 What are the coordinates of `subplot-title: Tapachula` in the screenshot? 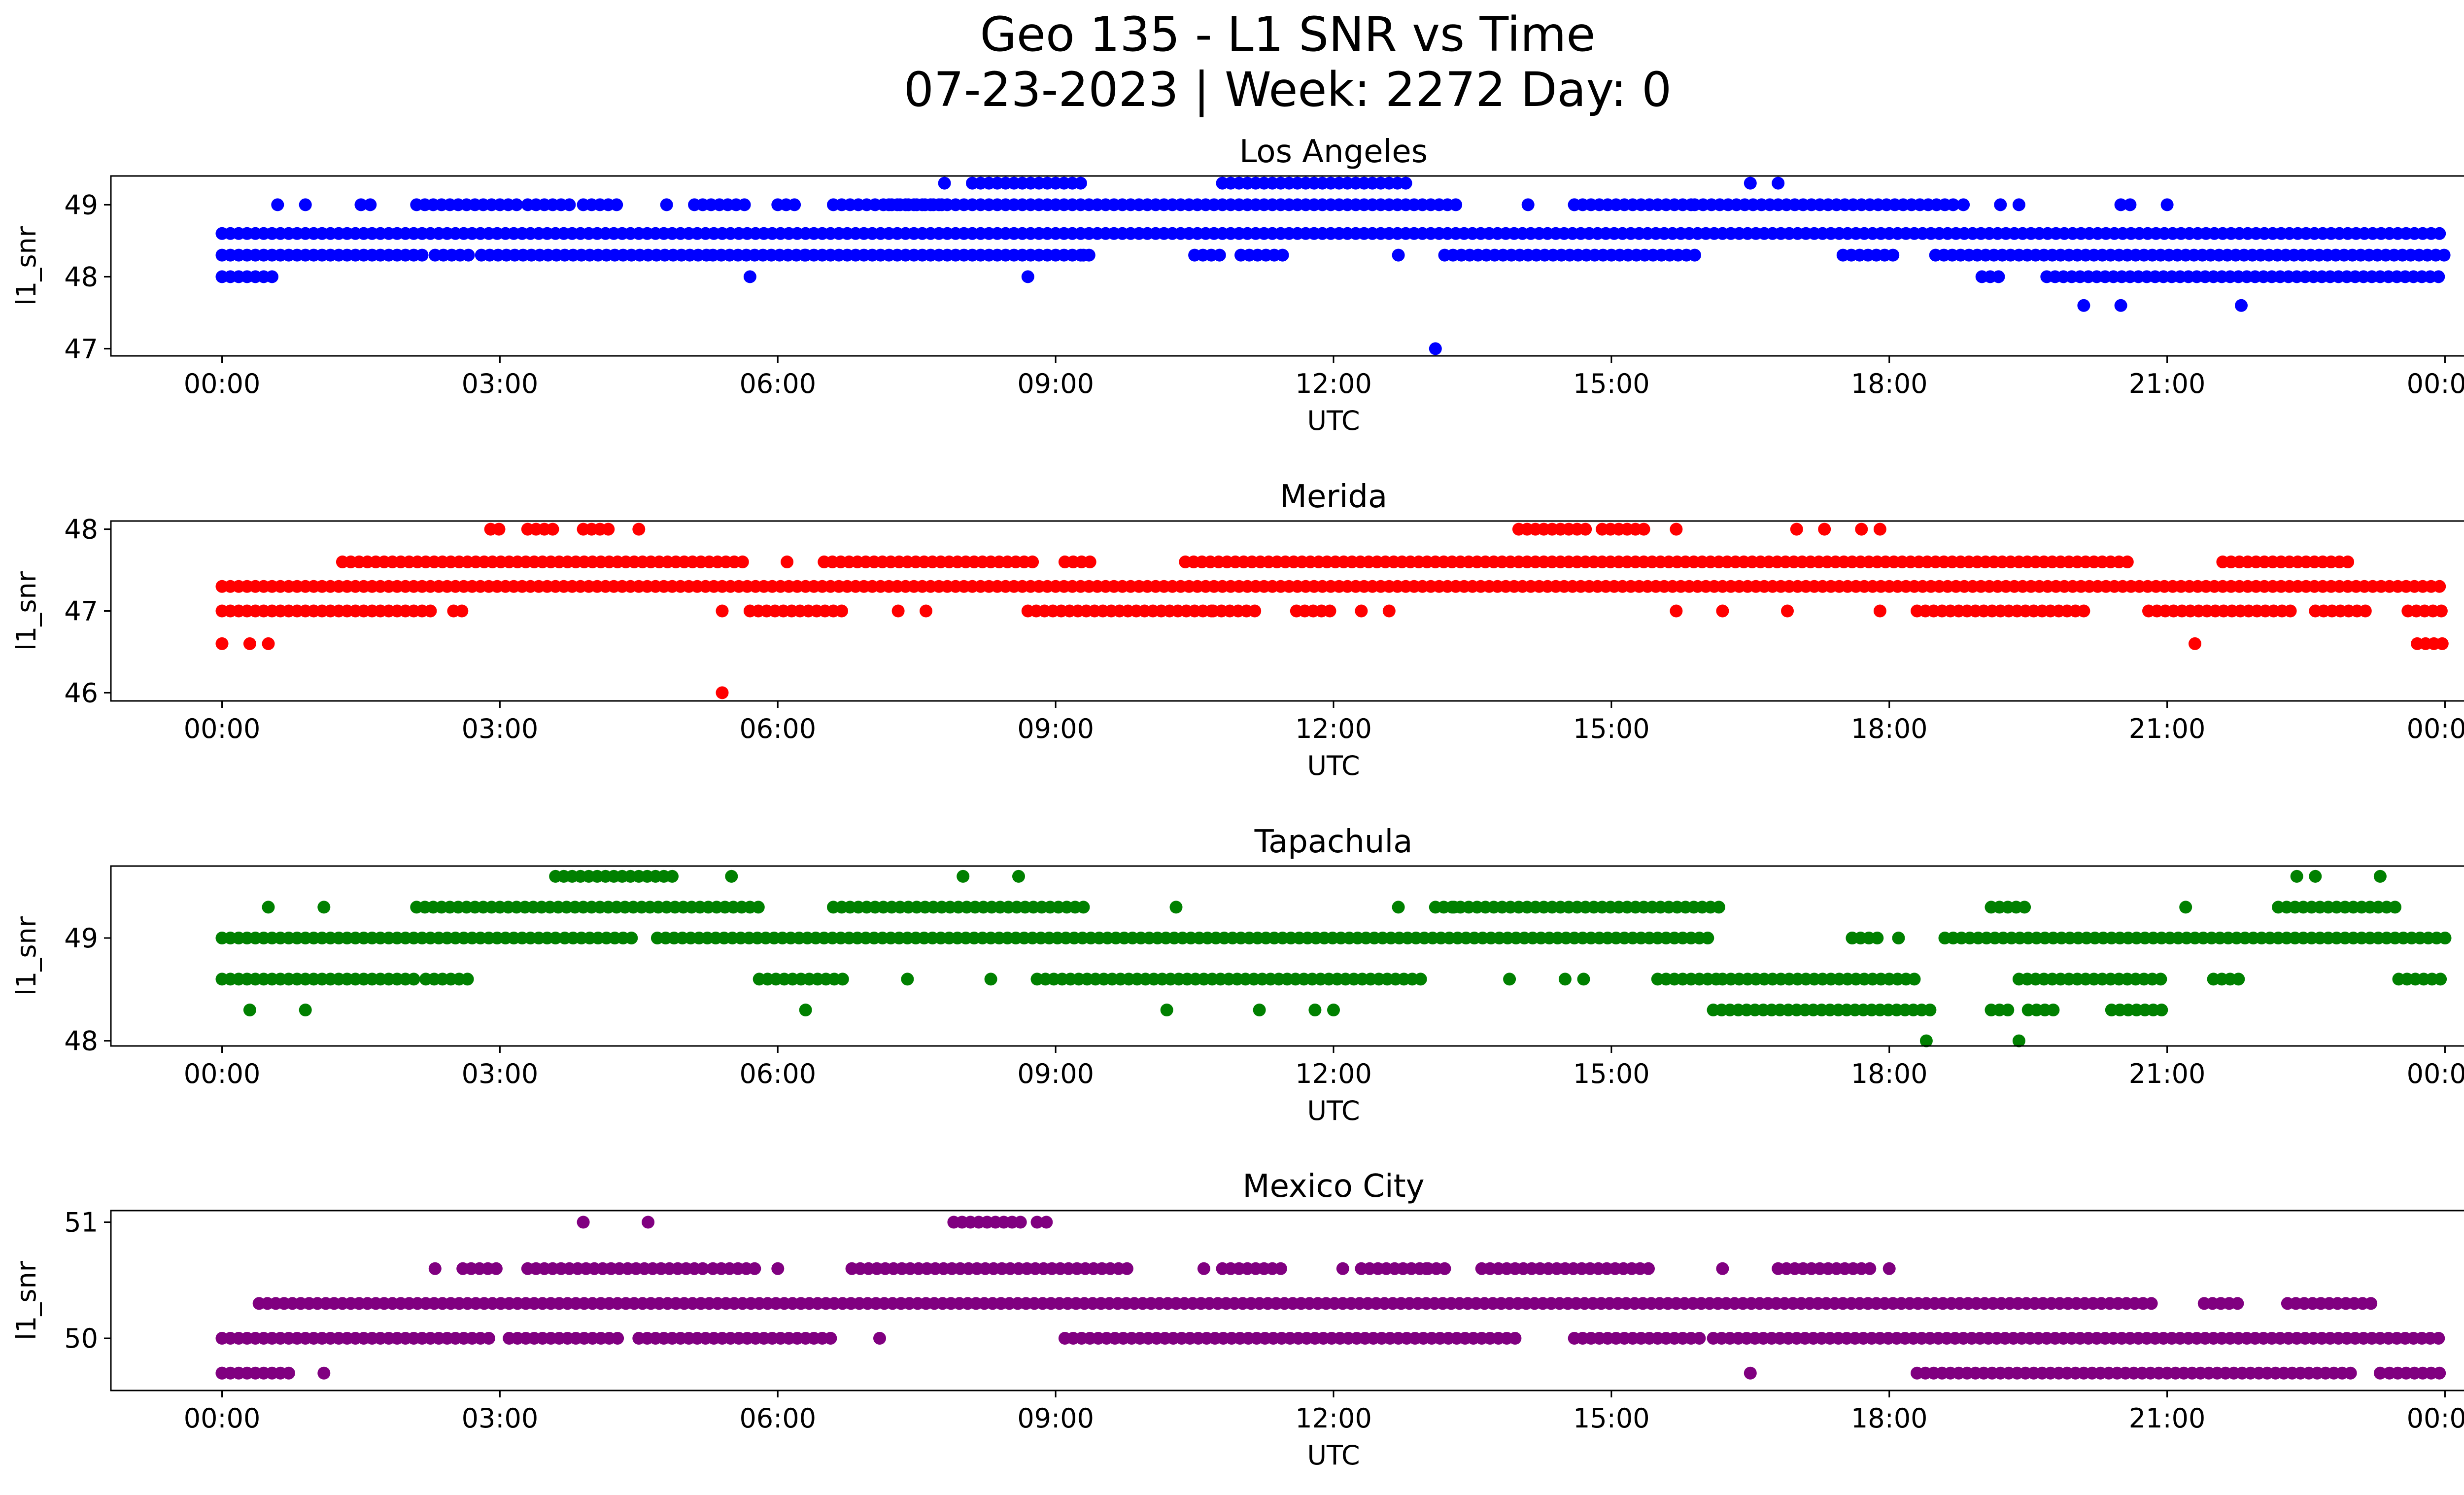 It's located at (1333, 842).